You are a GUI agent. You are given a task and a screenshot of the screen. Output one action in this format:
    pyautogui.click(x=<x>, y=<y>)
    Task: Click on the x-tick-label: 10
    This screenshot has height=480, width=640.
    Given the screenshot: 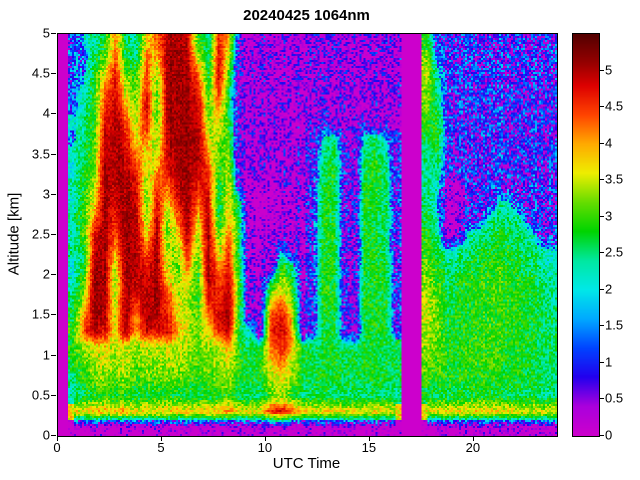 What is the action you would take?
    pyautogui.click(x=265, y=447)
    